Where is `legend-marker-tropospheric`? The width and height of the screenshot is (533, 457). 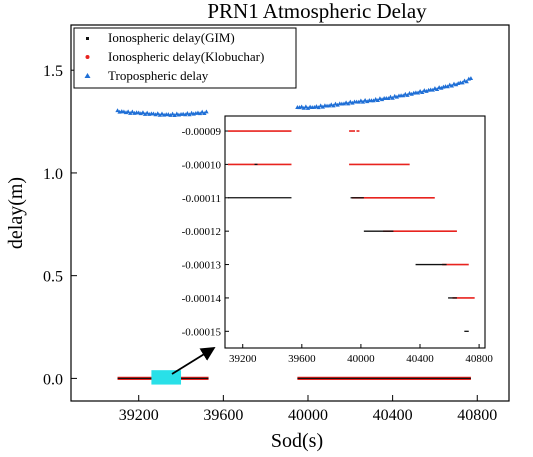
legend-marker-tropospheric is located at coordinates (87, 75).